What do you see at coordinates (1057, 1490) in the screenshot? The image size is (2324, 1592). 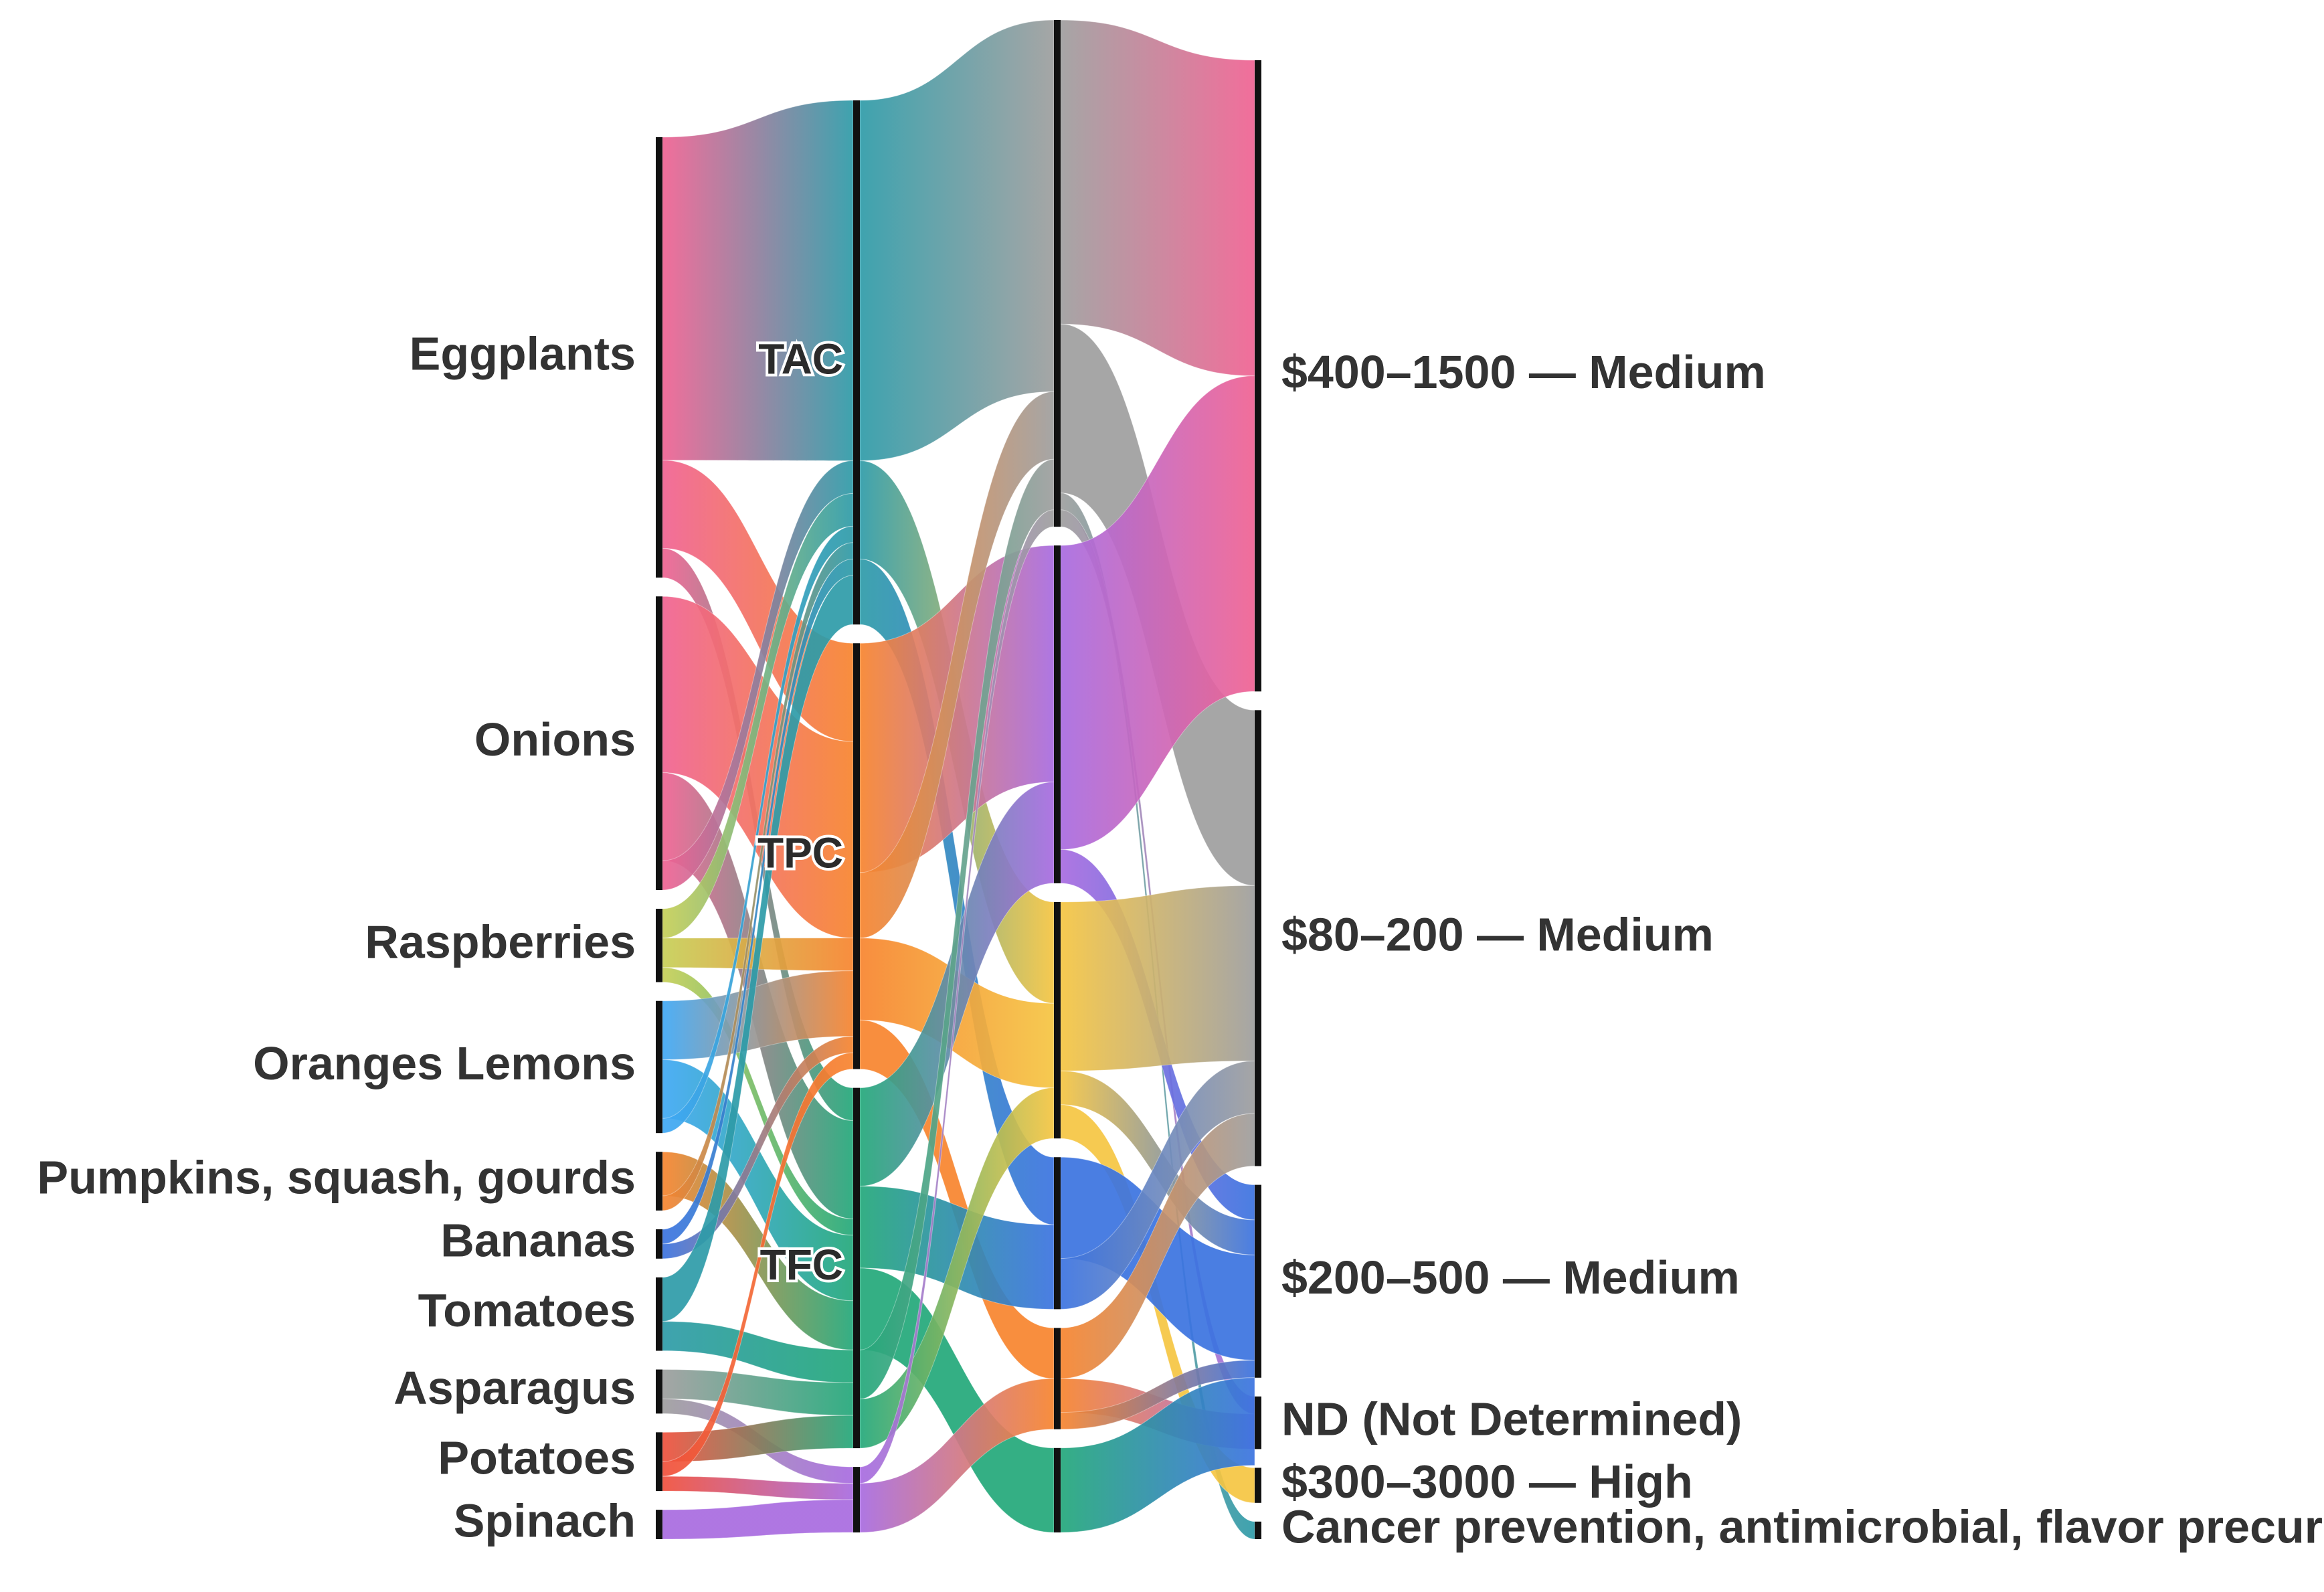 I see `sankey-node-c6` at bounding box center [1057, 1490].